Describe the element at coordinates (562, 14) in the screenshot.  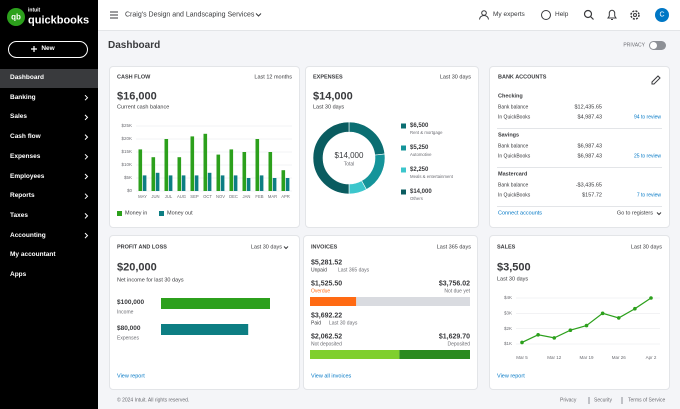
I see `help: Help` at that location.